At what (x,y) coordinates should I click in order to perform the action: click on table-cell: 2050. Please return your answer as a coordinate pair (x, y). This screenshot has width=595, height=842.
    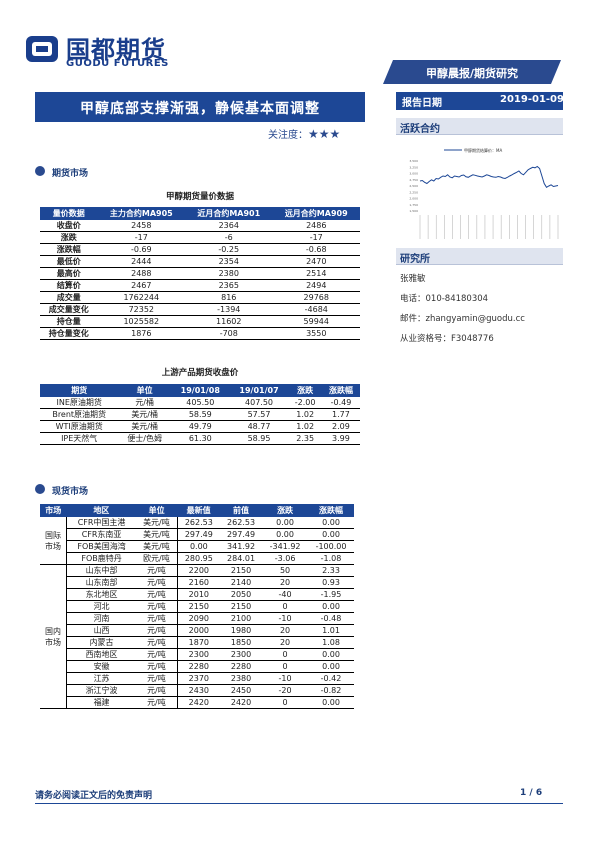
    Looking at the image, I should click on (241, 594).